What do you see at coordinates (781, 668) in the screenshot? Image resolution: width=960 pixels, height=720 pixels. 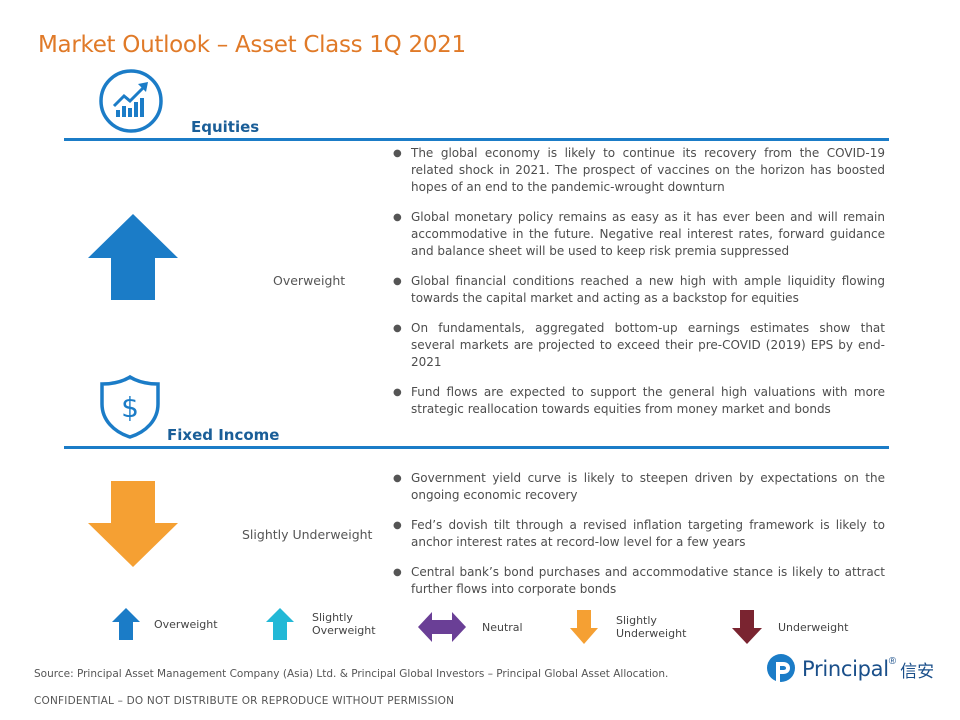 I see `principal-logo-icon` at bounding box center [781, 668].